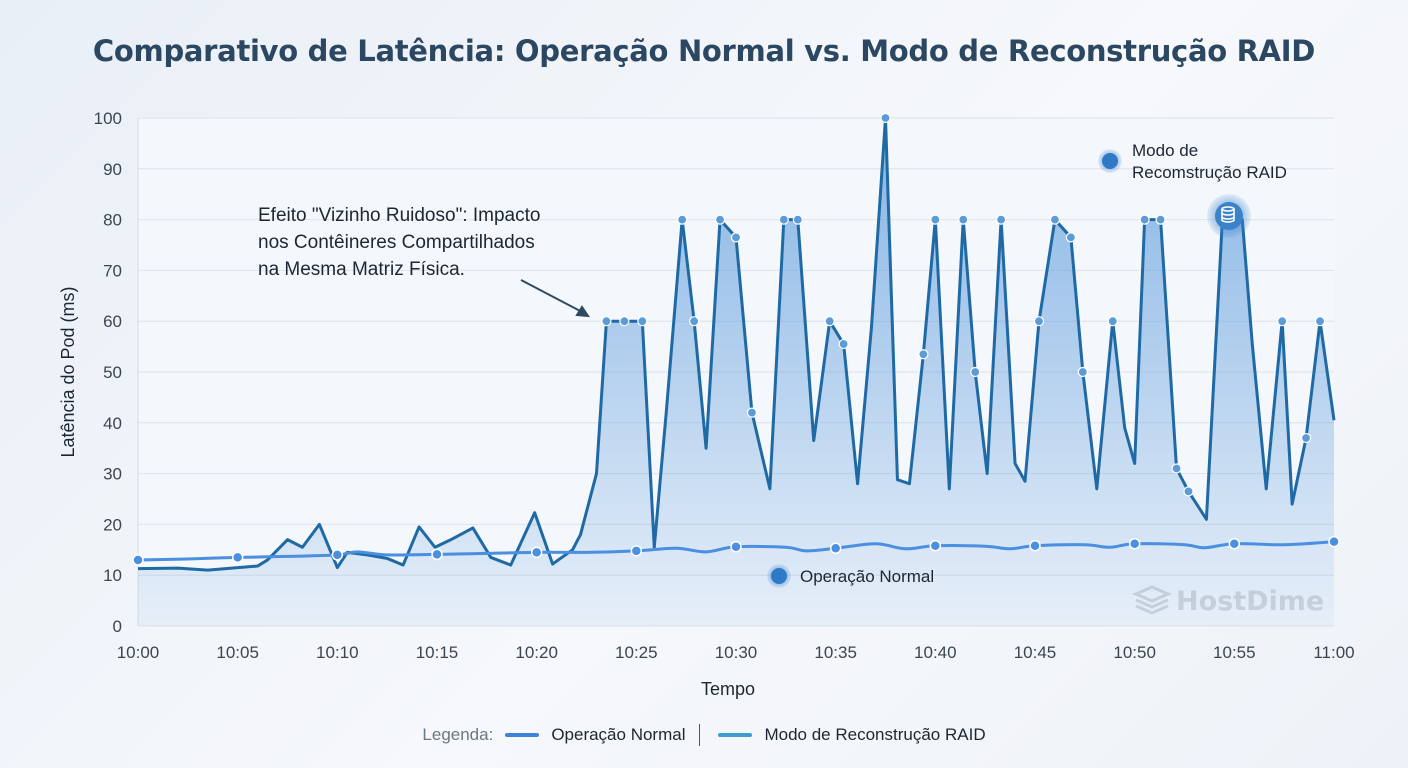  I want to click on y-tick-label: 10, so click(112, 575).